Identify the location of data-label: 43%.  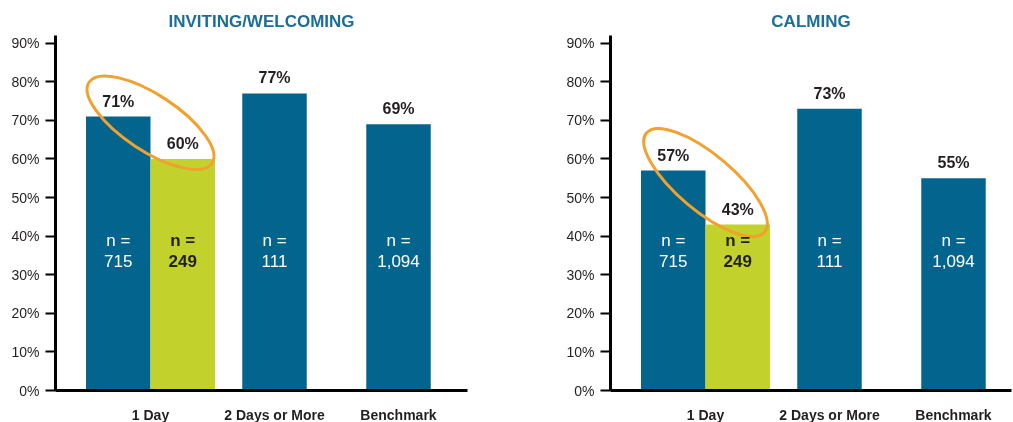
(737, 209).